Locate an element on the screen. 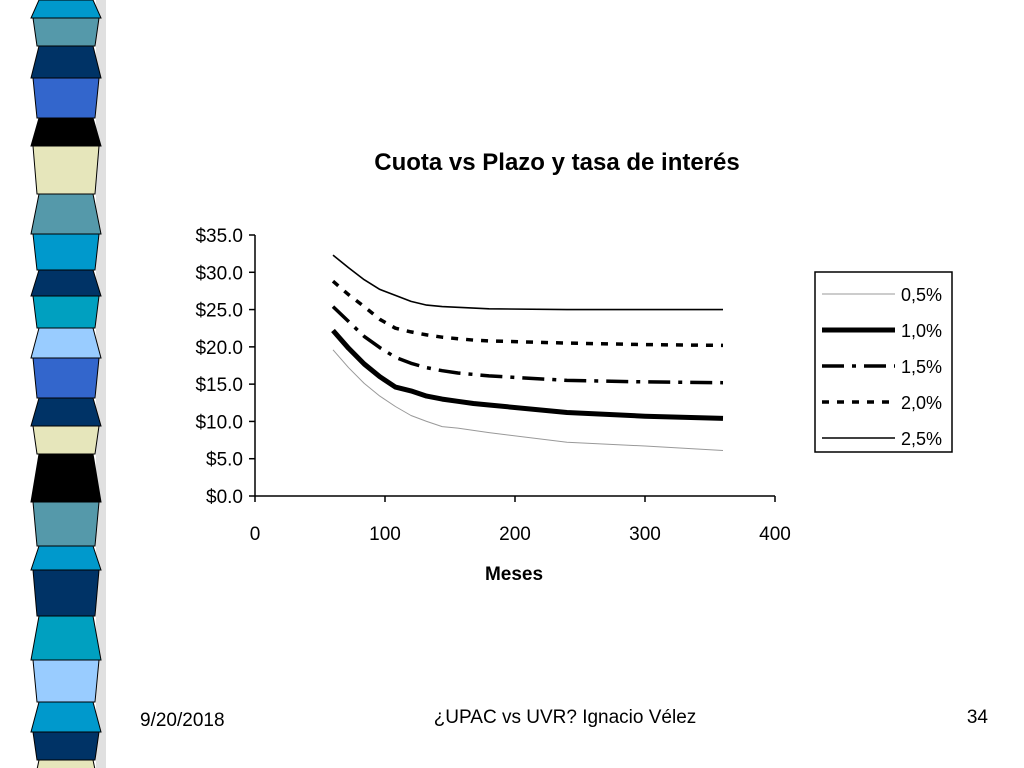  decorative-stripe-bar is located at coordinates (68, 384).